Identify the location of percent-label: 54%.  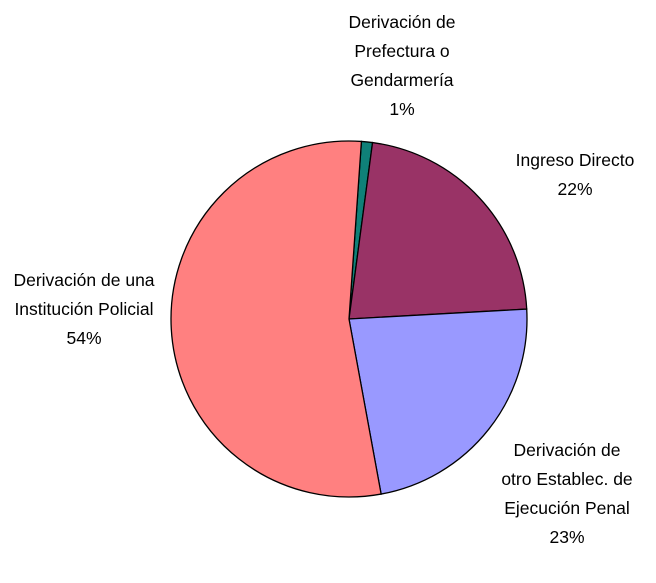
(84, 338).